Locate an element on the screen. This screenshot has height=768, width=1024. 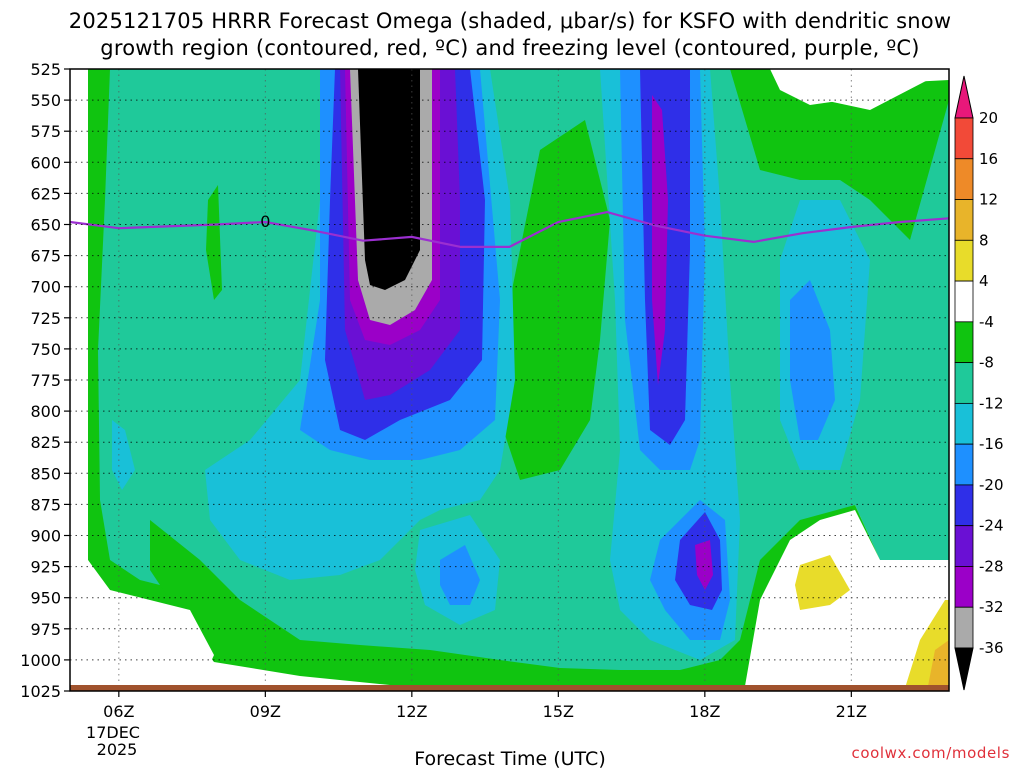
x-tick-label: 09Z is located at coordinates (265, 711).